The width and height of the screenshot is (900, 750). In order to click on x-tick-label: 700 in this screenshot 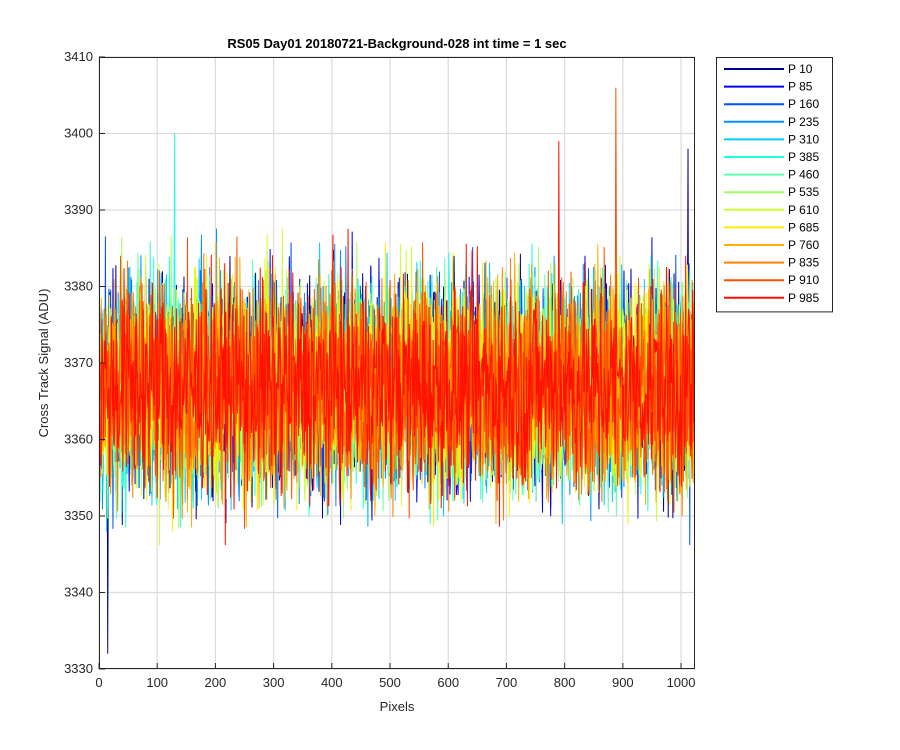, I will do `click(507, 682)`.